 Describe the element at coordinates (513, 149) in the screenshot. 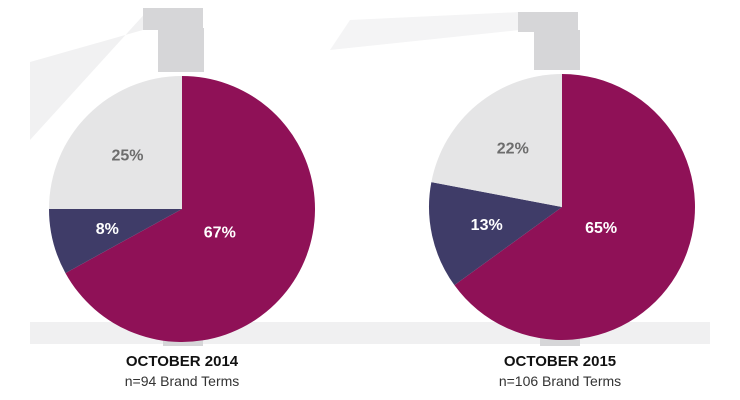

I see `slice-label-other: 22%` at that location.